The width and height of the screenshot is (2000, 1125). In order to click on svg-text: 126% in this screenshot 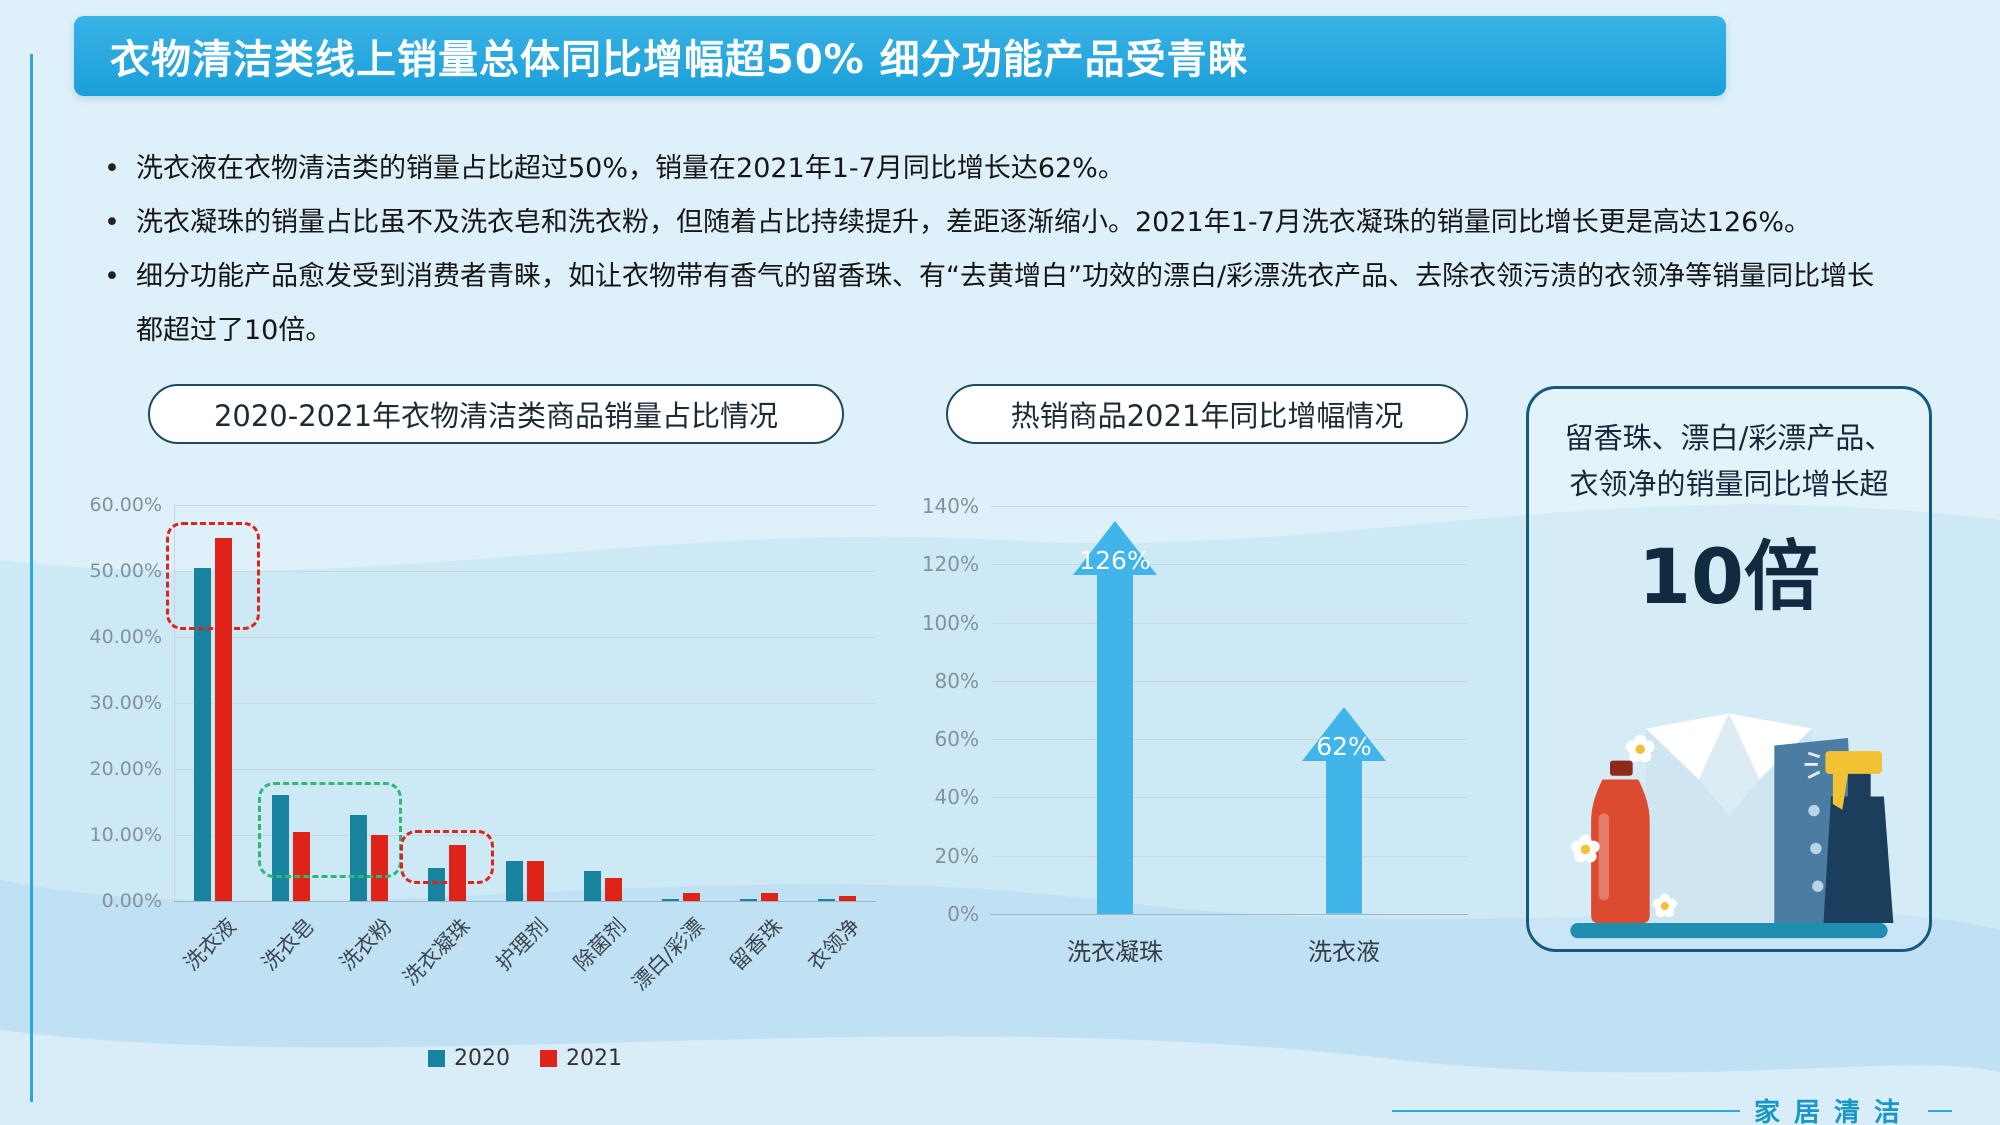, I will do `click(1114, 560)`.